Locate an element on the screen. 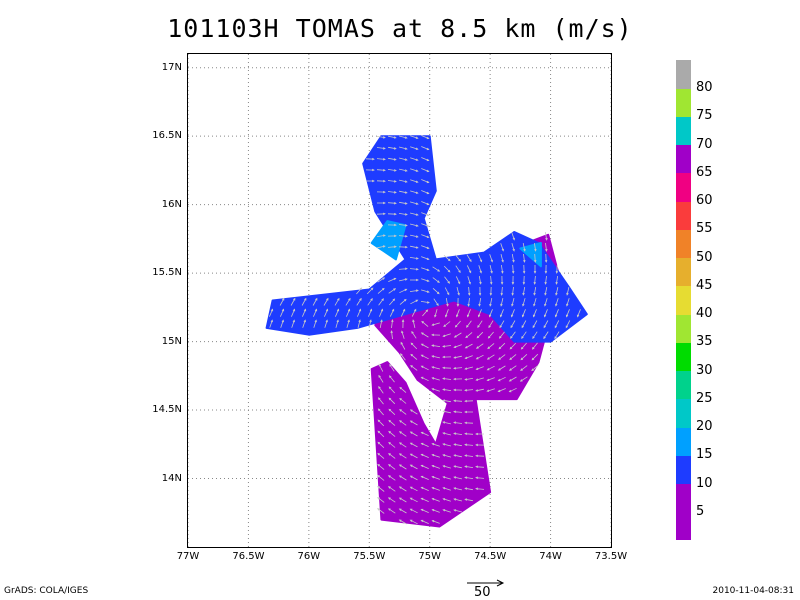 This screenshot has height=600, width=800. longitude-tick-label: 74.5W is located at coordinates (490, 556).